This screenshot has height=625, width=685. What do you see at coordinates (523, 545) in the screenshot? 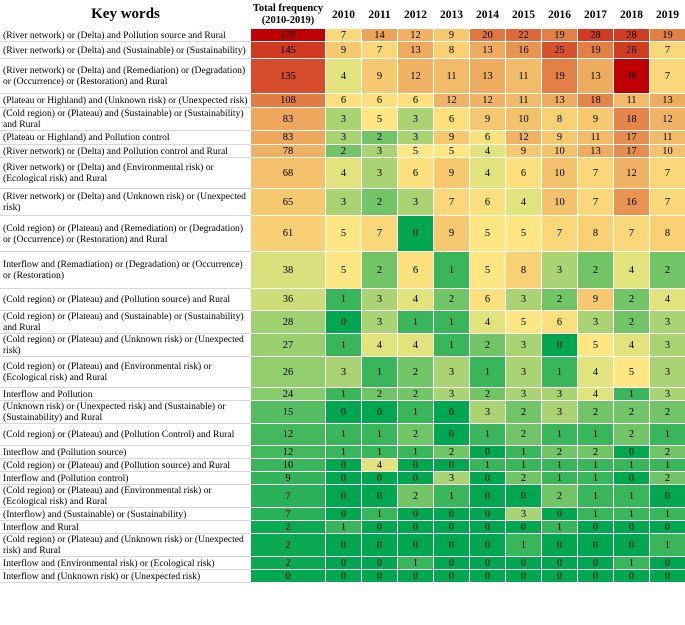
I see `heat-cell-2015: 1` at bounding box center [523, 545].